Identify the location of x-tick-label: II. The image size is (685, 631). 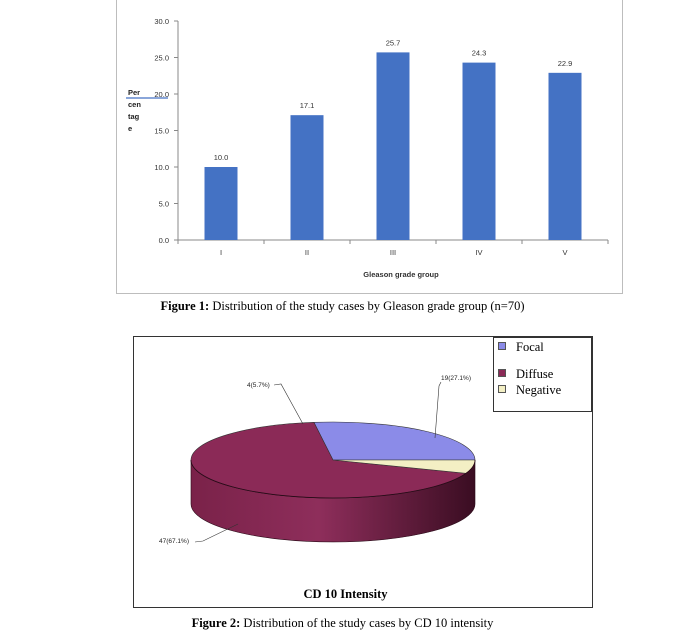
(307, 252).